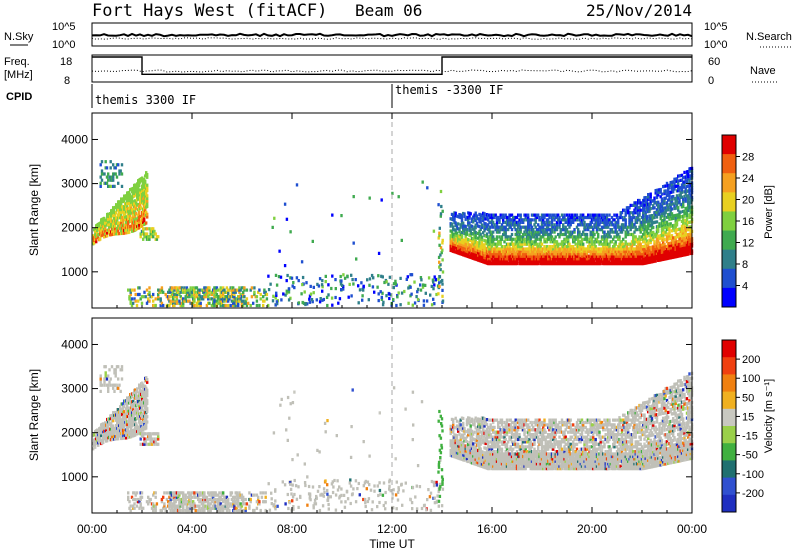 The image size is (800, 554). I want to click on freq-panel: Freq. [MHz] 18 8 60 0 Nave, so click(391, 70).